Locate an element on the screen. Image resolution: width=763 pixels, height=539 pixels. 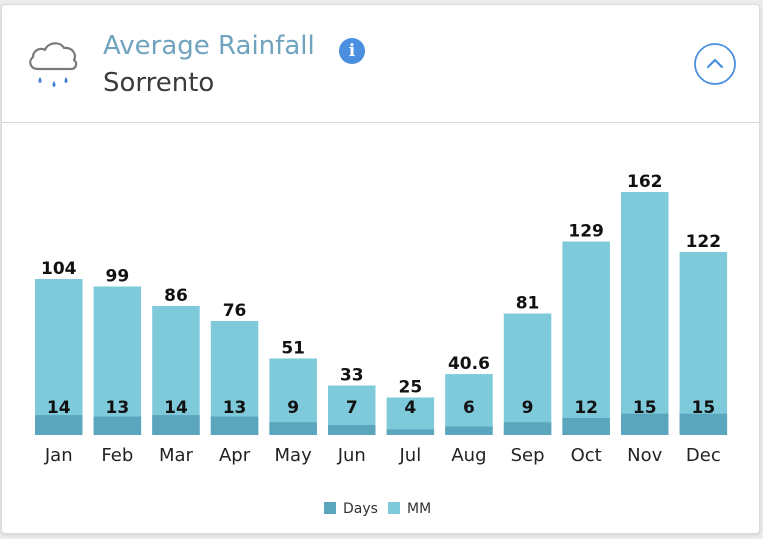
page-title: Average Rainfall is located at coordinates (209, 46).